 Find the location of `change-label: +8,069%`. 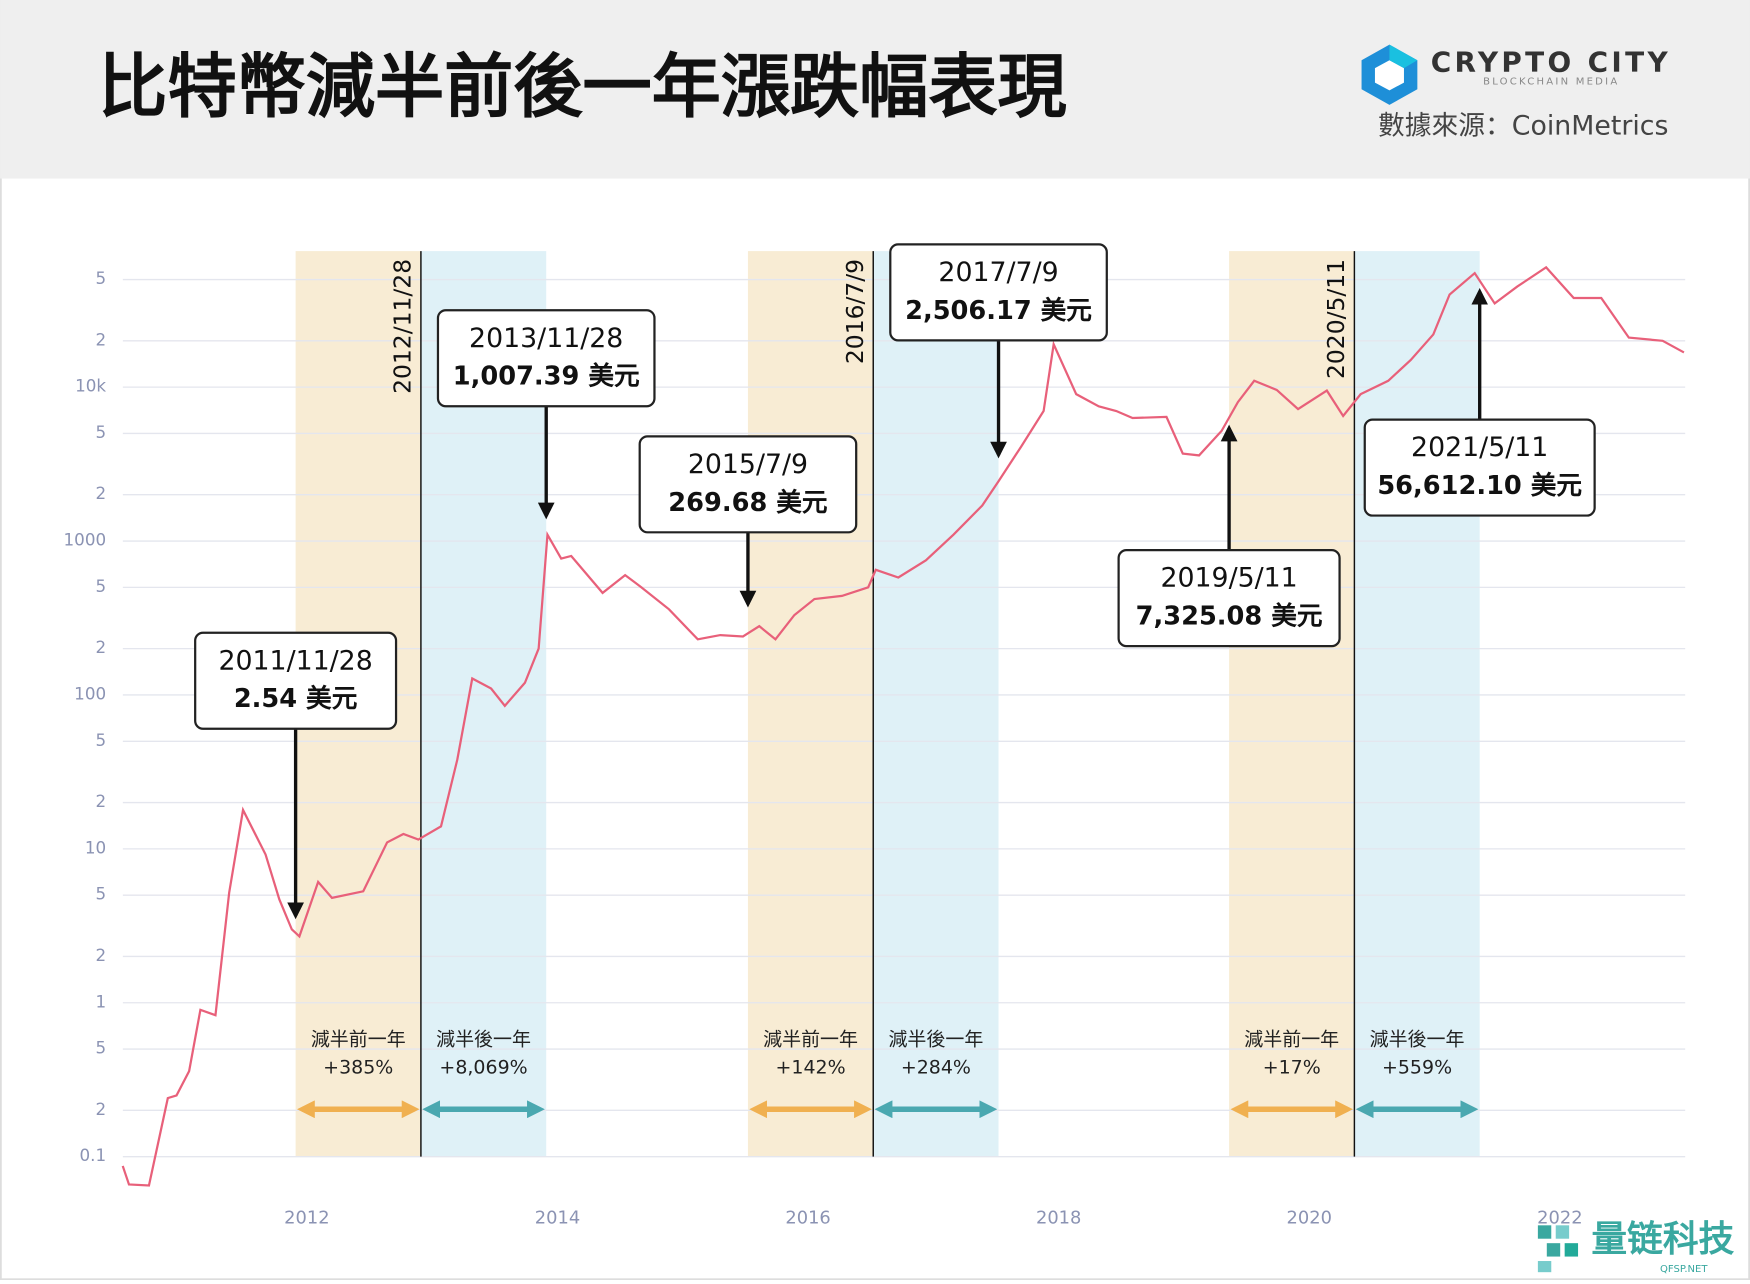

change-label: +8,069% is located at coordinates (483, 1067).